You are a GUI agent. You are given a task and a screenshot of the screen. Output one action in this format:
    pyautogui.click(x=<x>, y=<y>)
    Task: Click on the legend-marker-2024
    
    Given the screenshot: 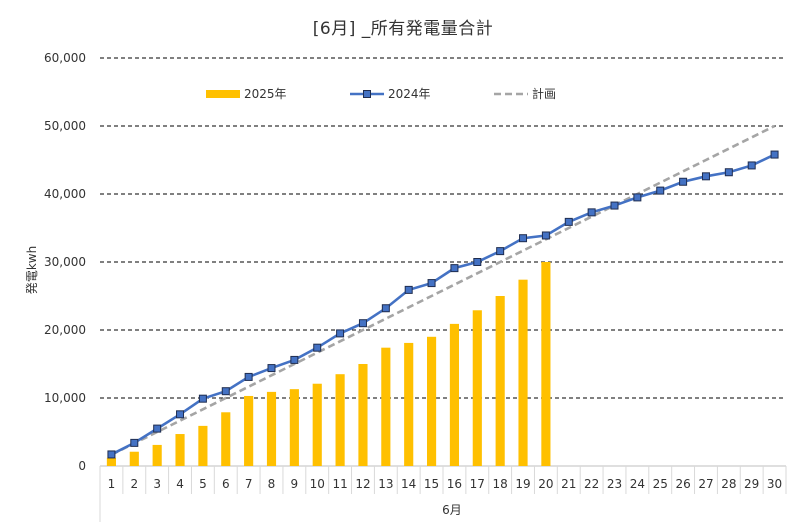 What is the action you would take?
    pyautogui.click(x=367, y=94)
    